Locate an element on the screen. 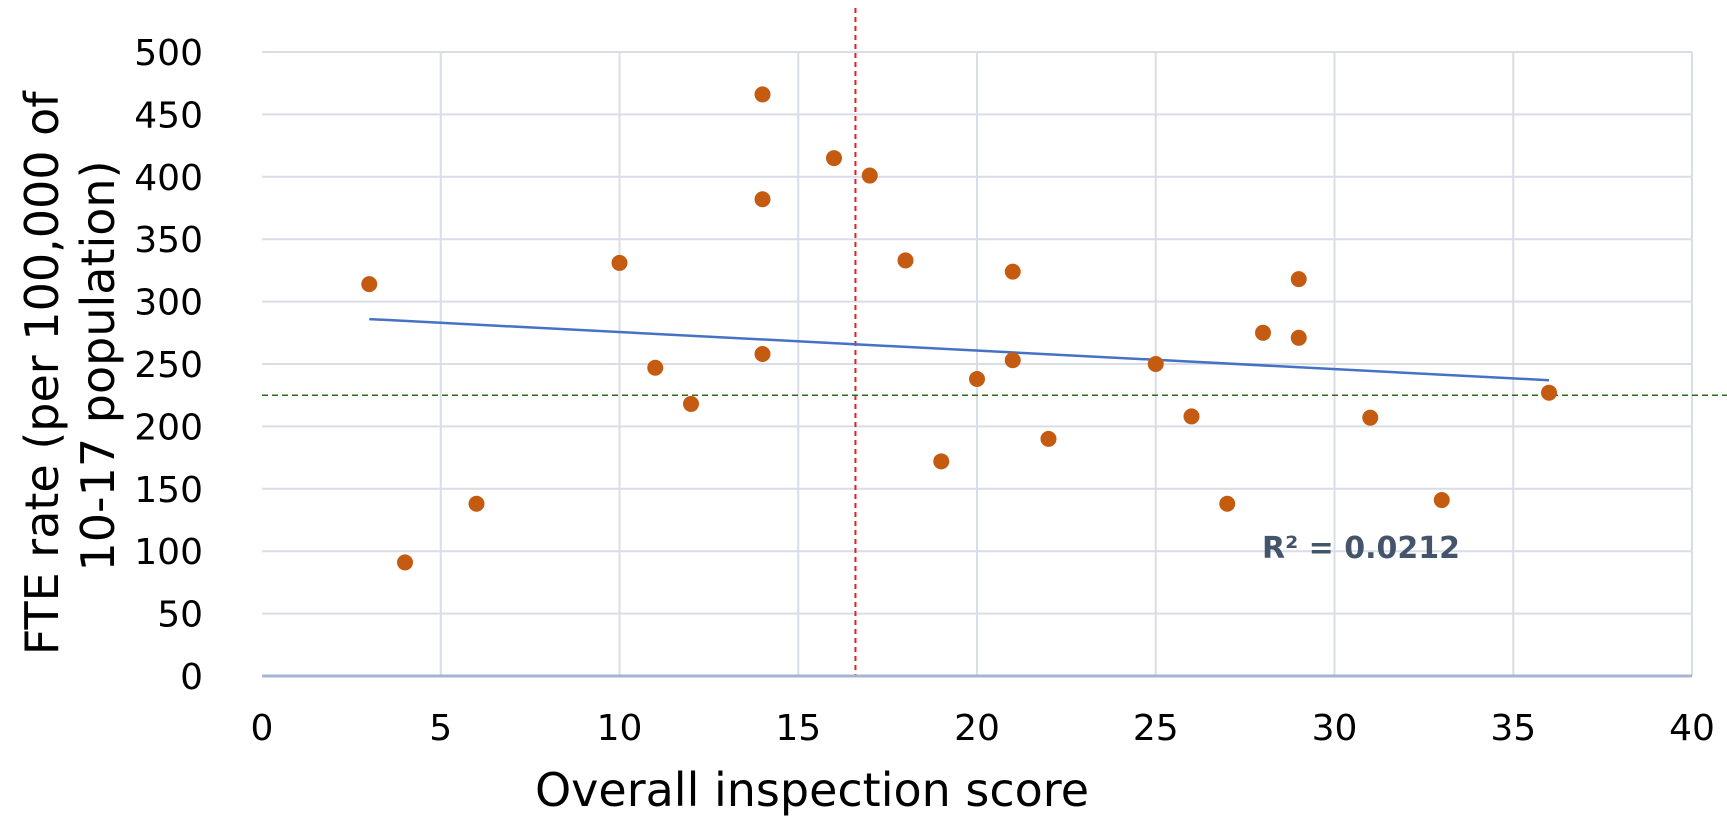 The height and width of the screenshot is (819, 1727). y-tick-label: 100 is located at coordinates (168, 552).